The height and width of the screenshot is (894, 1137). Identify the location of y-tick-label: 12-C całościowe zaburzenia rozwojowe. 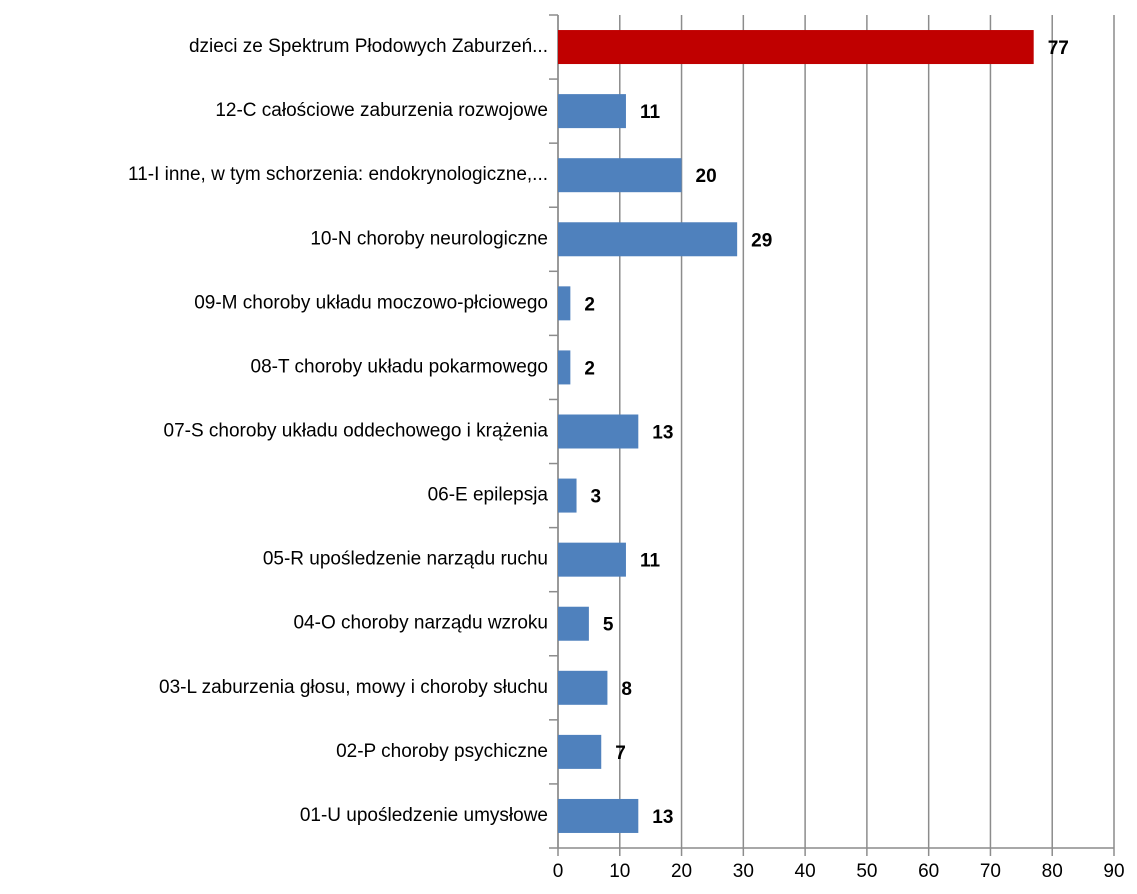
(381, 110).